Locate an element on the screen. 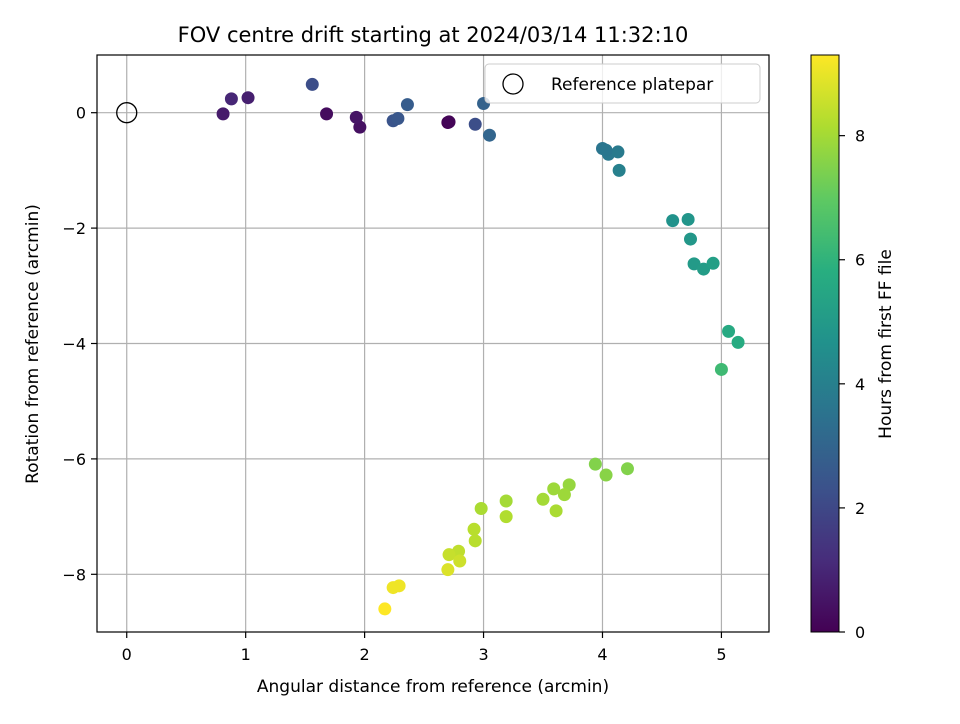 This screenshot has height=724, width=960. x-tick-label: 1 is located at coordinates (246, 654).